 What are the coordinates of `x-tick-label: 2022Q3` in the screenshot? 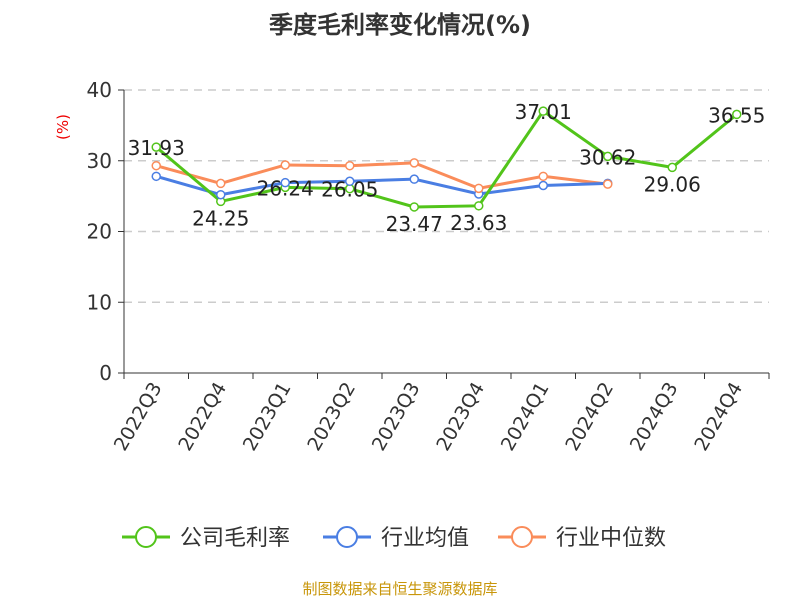 It's located at (138, 417).